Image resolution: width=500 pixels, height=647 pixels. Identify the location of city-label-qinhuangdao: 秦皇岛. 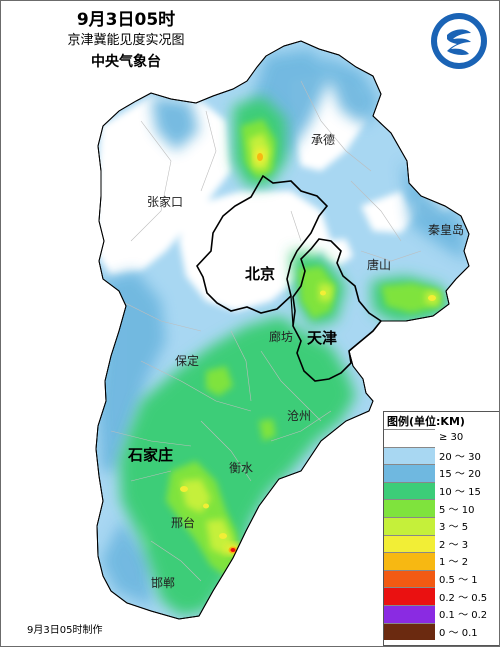
(446, 230).